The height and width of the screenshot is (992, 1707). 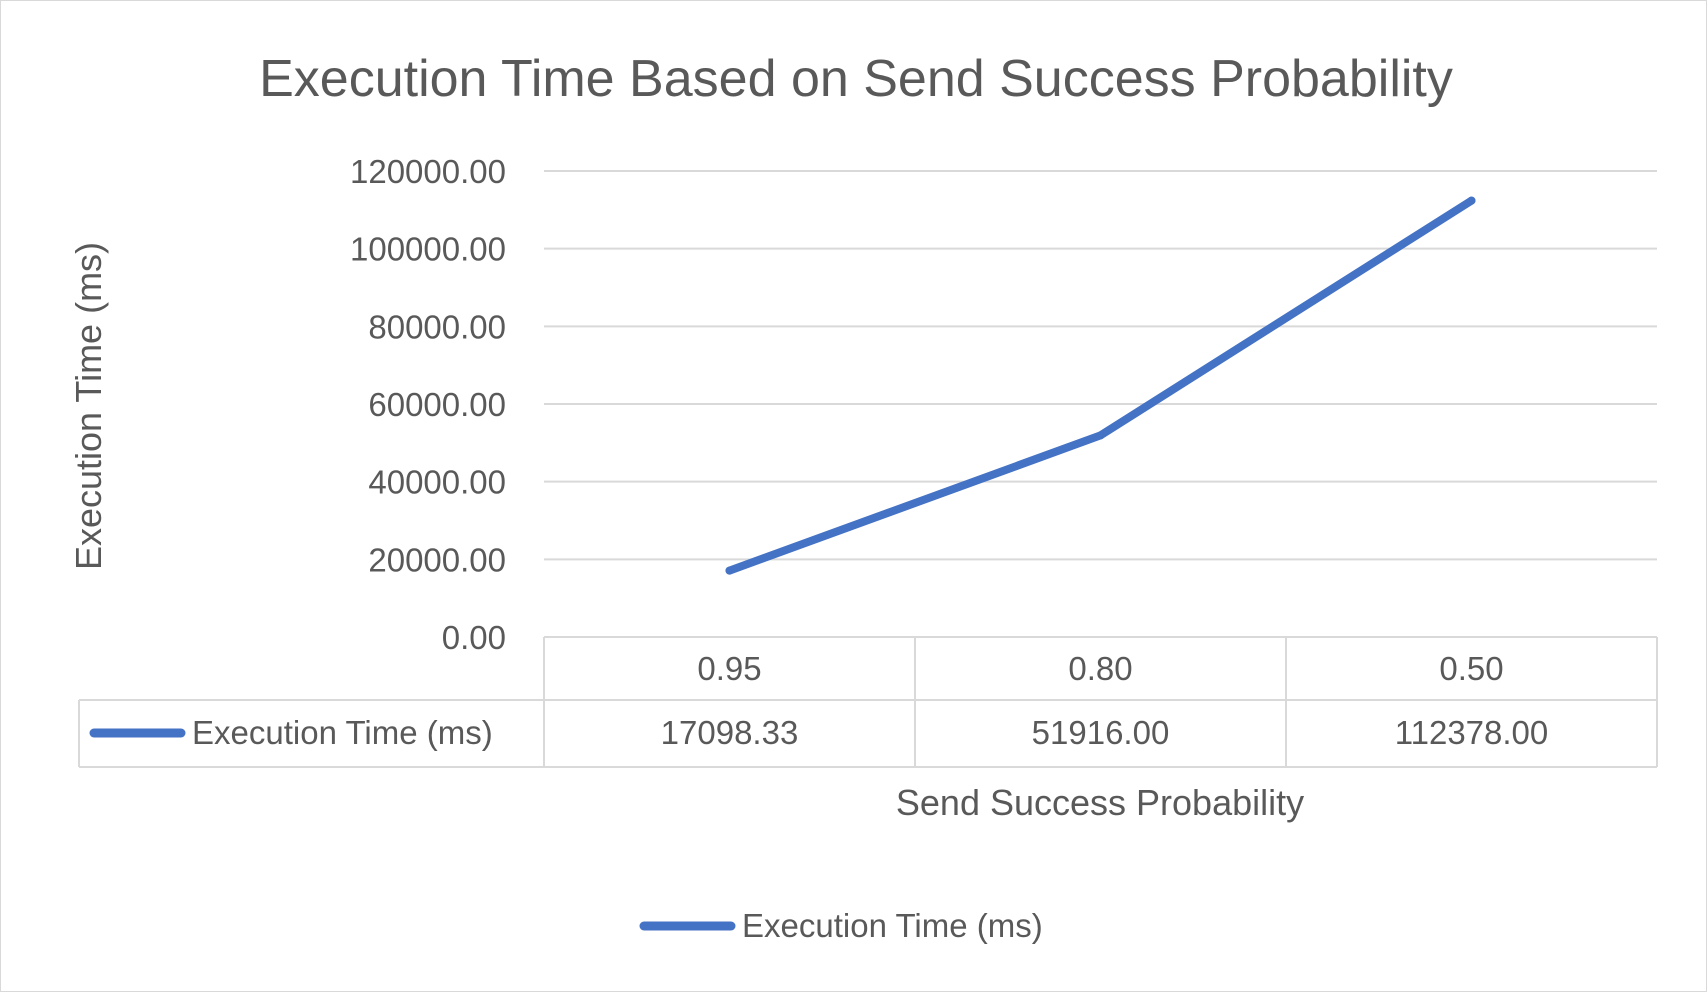 What do you see at coordinates (1100, 802) in the screenshot?
I see `x-axis-title: Send Success Probability` at bounding box center [1100, 802].